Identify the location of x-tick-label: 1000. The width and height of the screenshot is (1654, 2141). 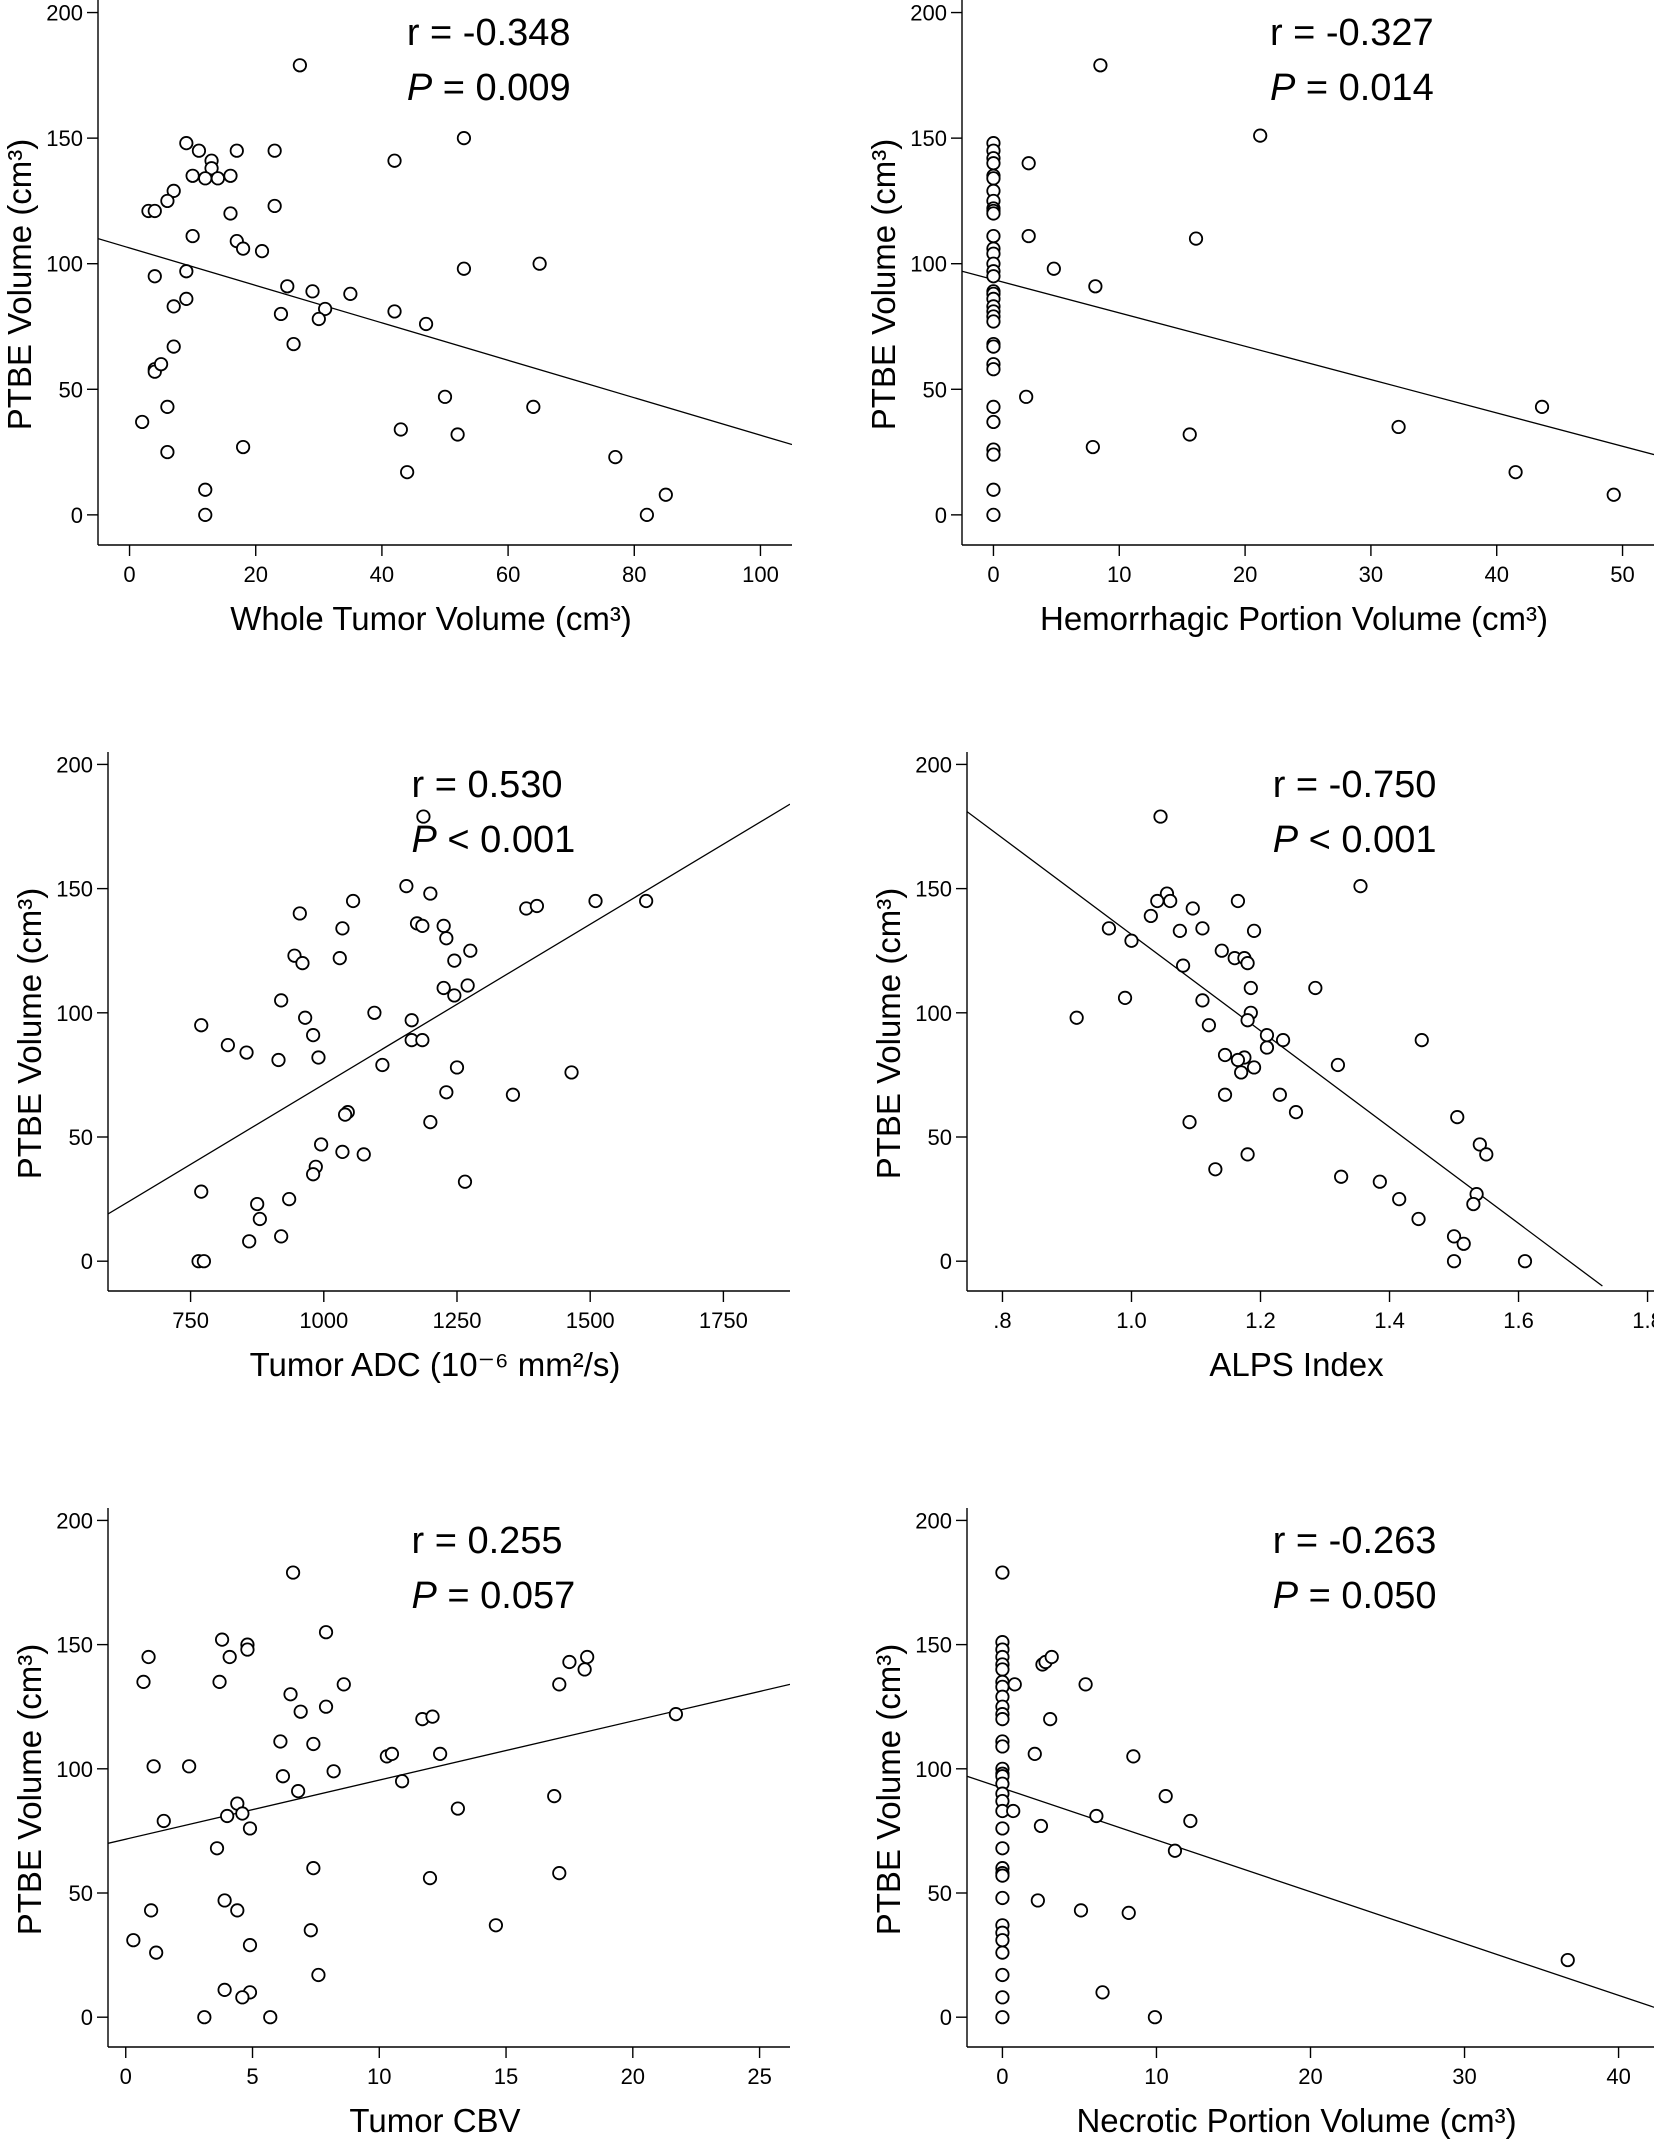
(323, 1320).